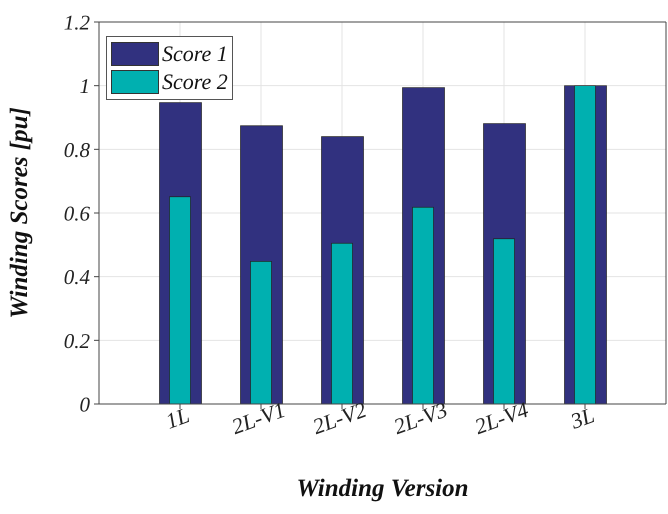  What do you see at coordinates (501, 418) in the screenshot?
I see `x-tick-label: 2L-V4` at bounding box center [501, 418].